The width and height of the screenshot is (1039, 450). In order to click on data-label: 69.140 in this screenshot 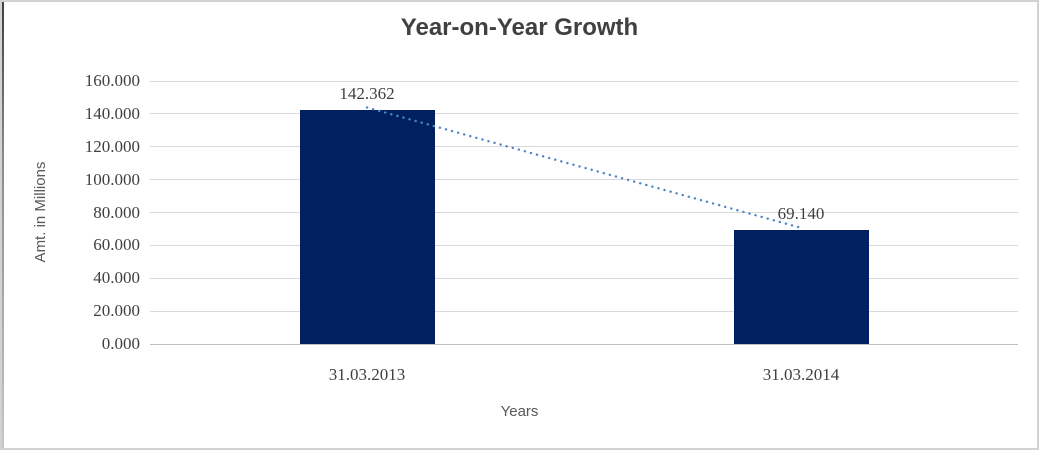, I will do `click(801, 214)`.